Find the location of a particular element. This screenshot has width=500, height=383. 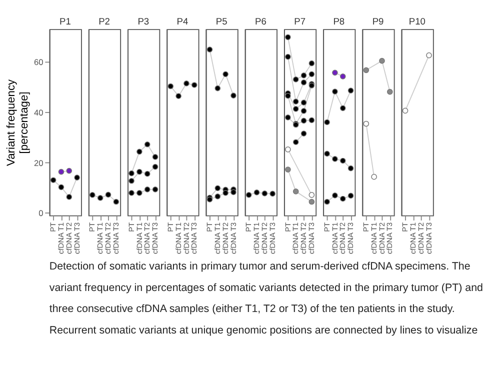

chart-title: P8 is located at coordinates (339, 21).